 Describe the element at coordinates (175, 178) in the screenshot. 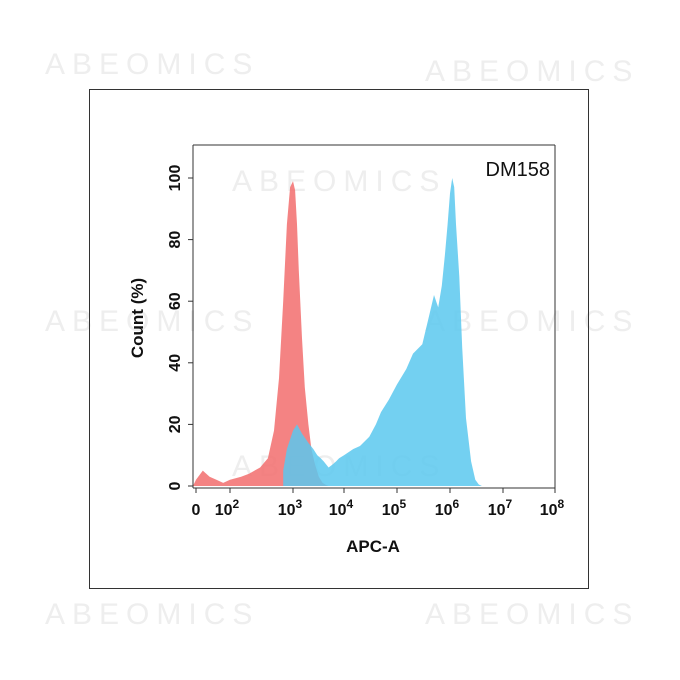

I see `y-tick-label: 100` at that location.